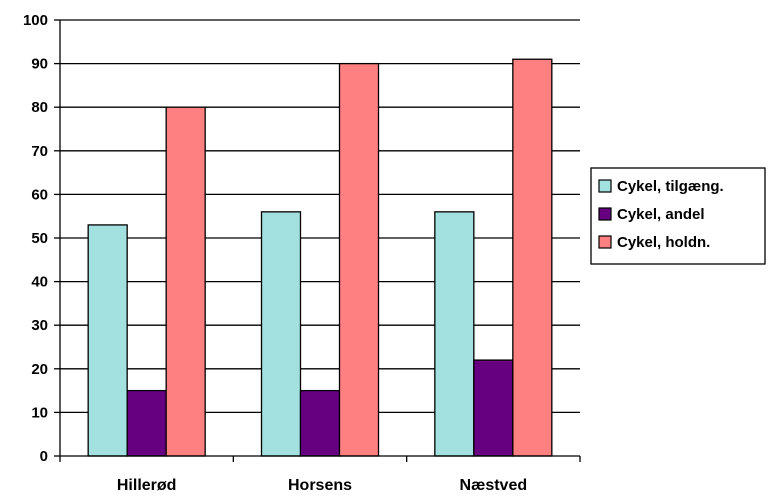 The height and width of the screenshot is (496, 768). I want to click on legend-label: Cykel, andel, so click(661, 214).